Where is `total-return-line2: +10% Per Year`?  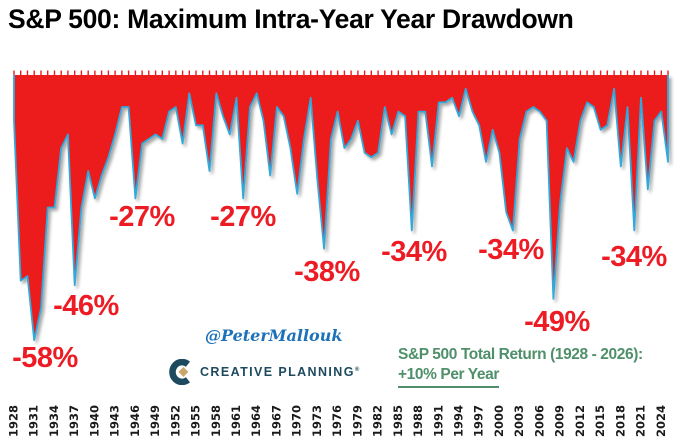 total-return-line2: +10% Per Year is located at coordinates (448, 376).